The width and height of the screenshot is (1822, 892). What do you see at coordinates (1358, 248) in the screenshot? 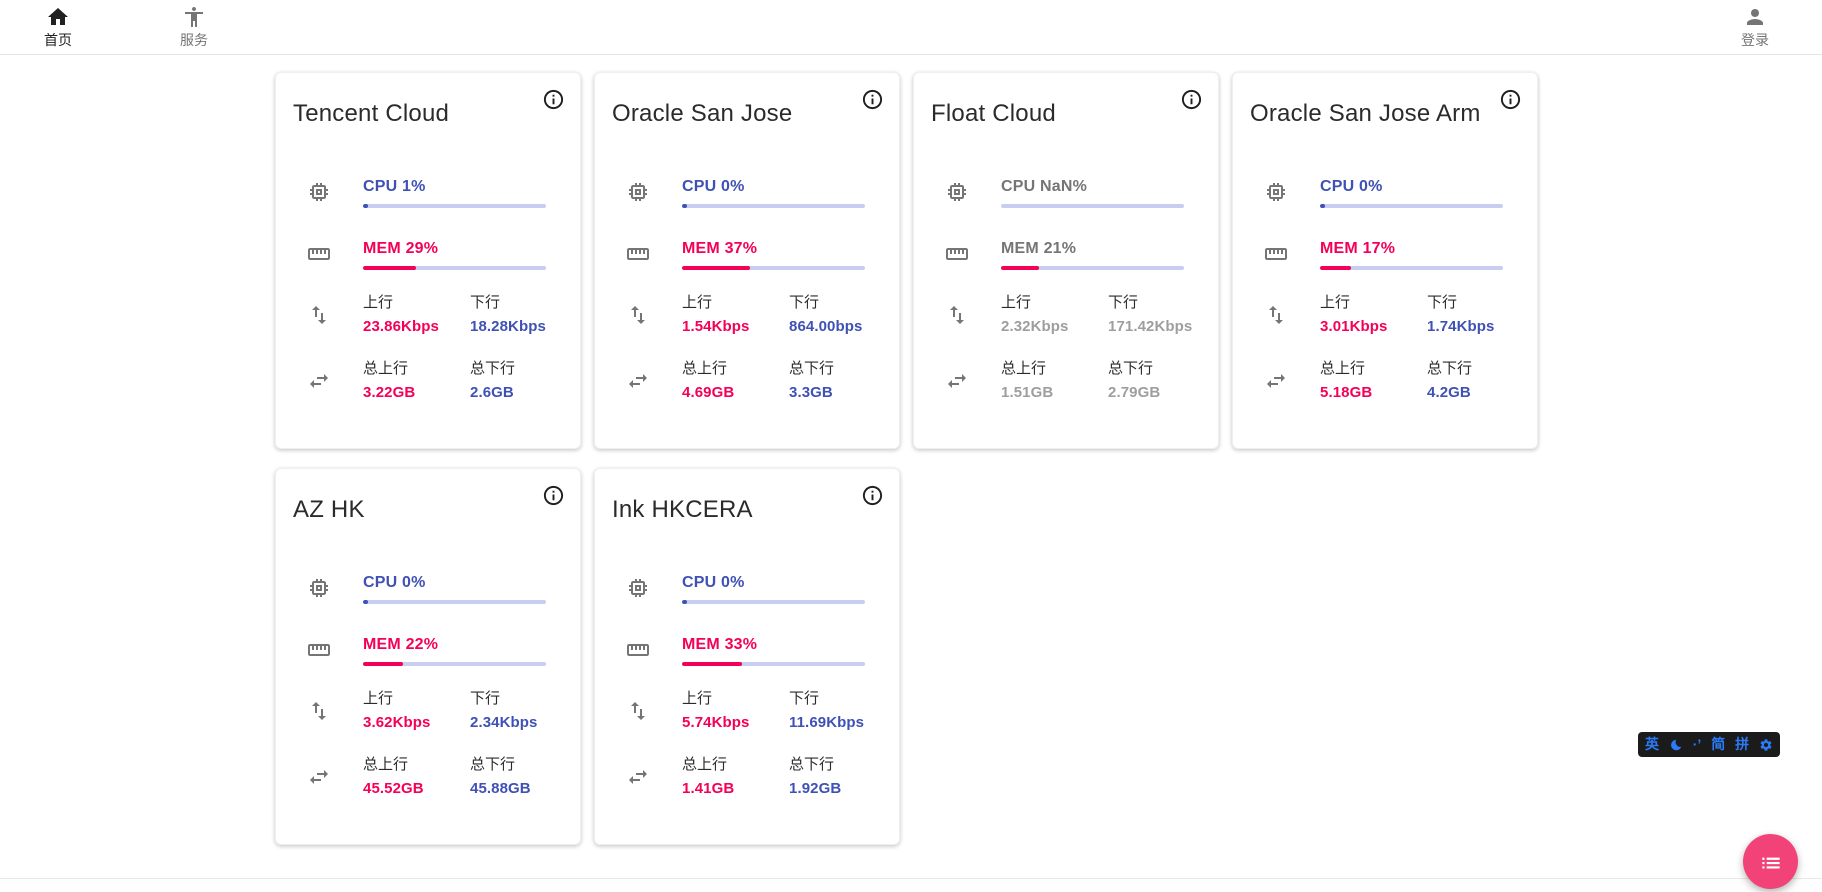
I see `mem-label: MEM 17%` at bounding box center [1358, 248].